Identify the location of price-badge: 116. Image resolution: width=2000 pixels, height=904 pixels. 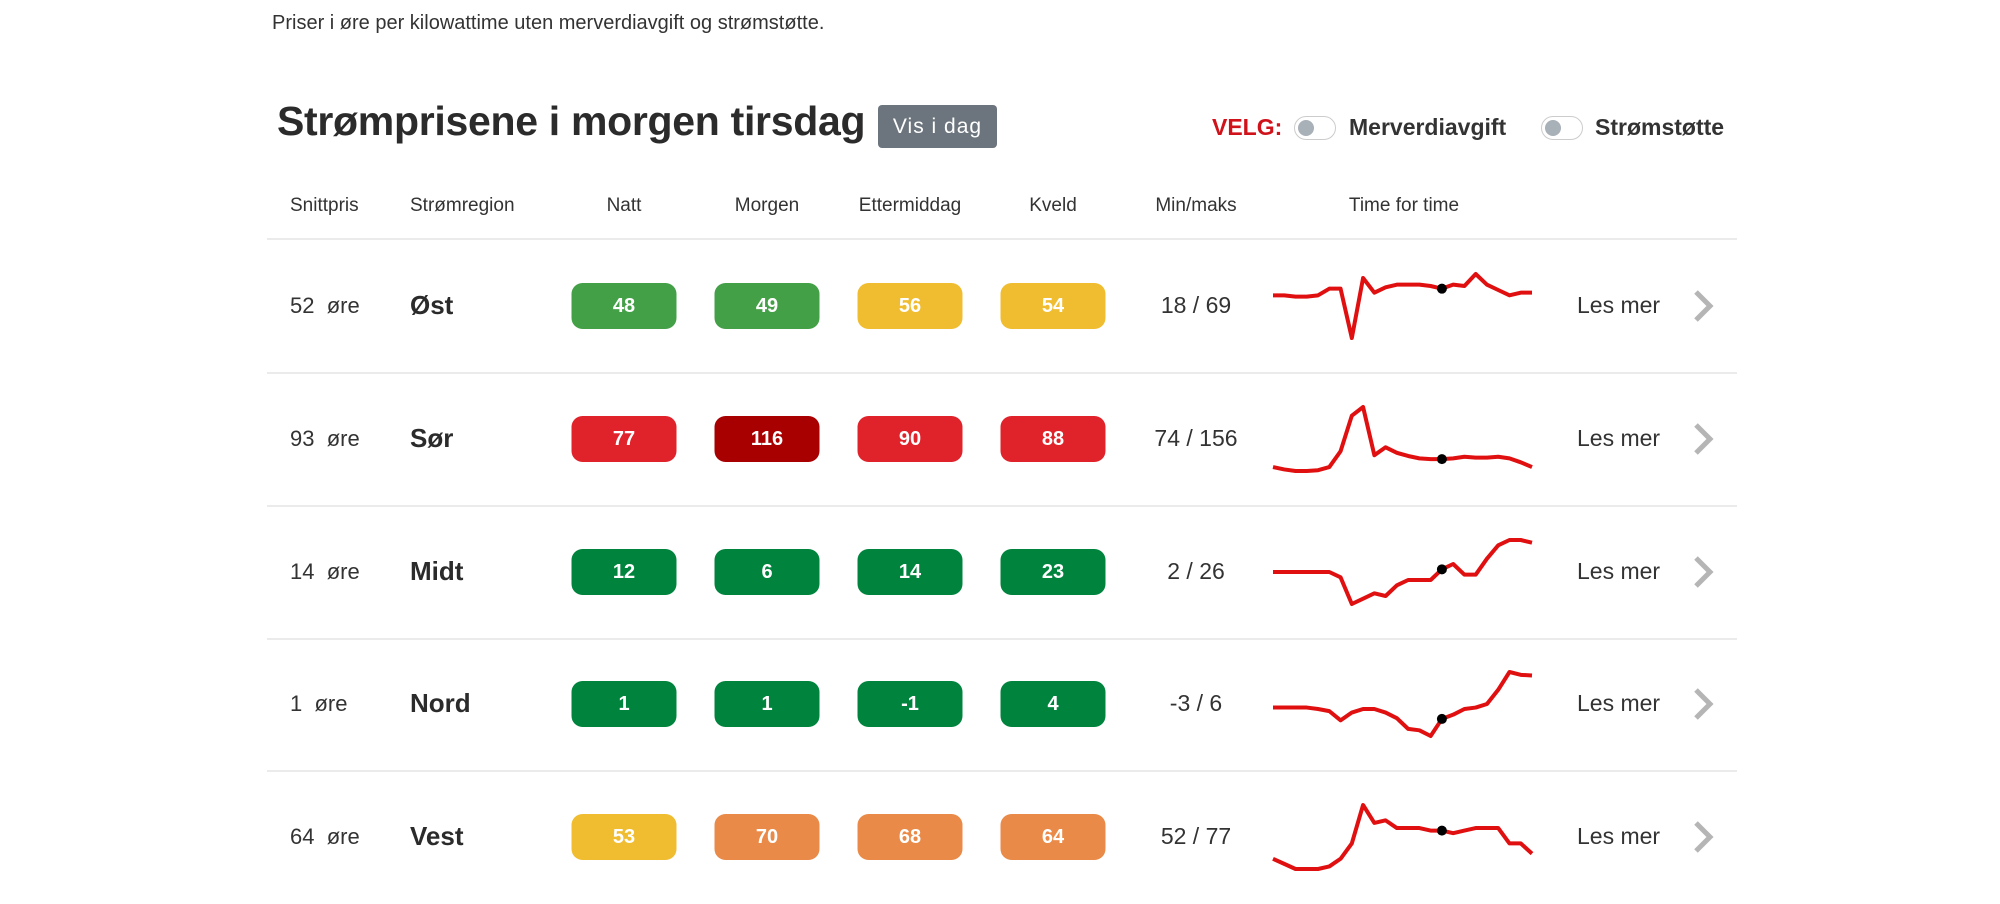
(767, 439).